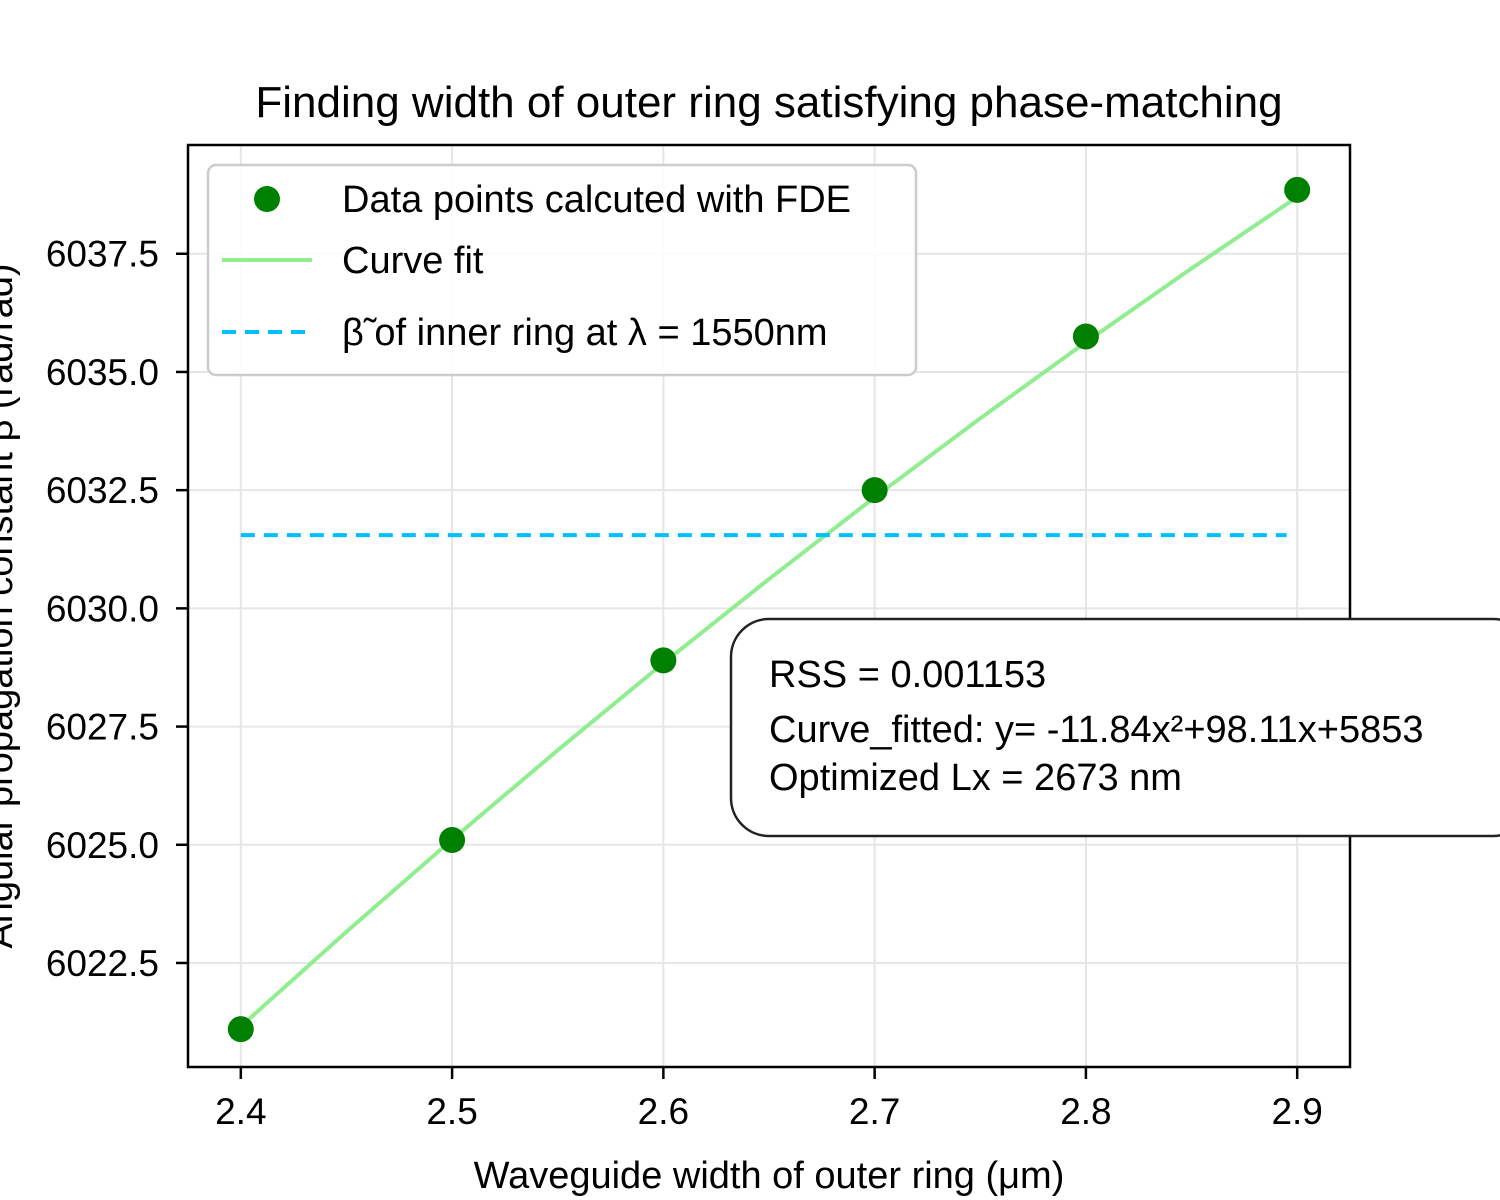  I want to click on legend-box, so click(562, 270).